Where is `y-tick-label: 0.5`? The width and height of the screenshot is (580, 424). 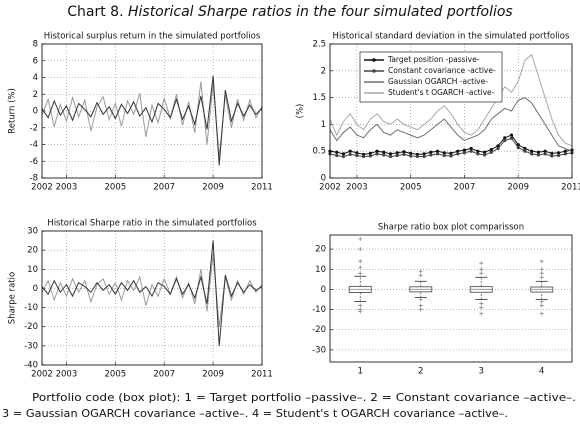 y-tick-label: 0.5 is located at coordinates (319, 152).